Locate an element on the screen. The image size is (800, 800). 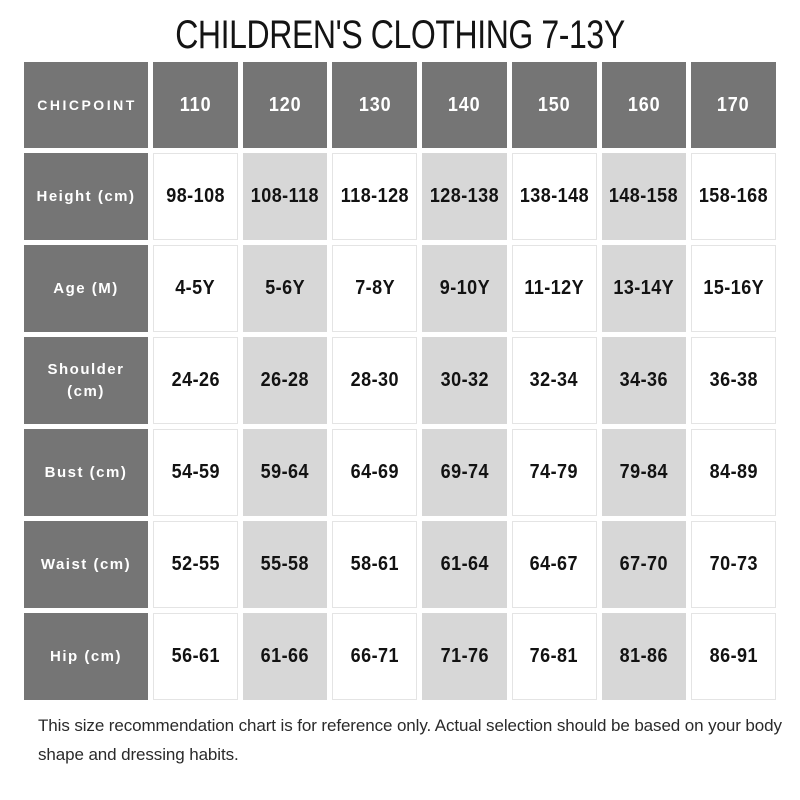
row-label-height: Height (cm) is located at coordinates (86, 196).